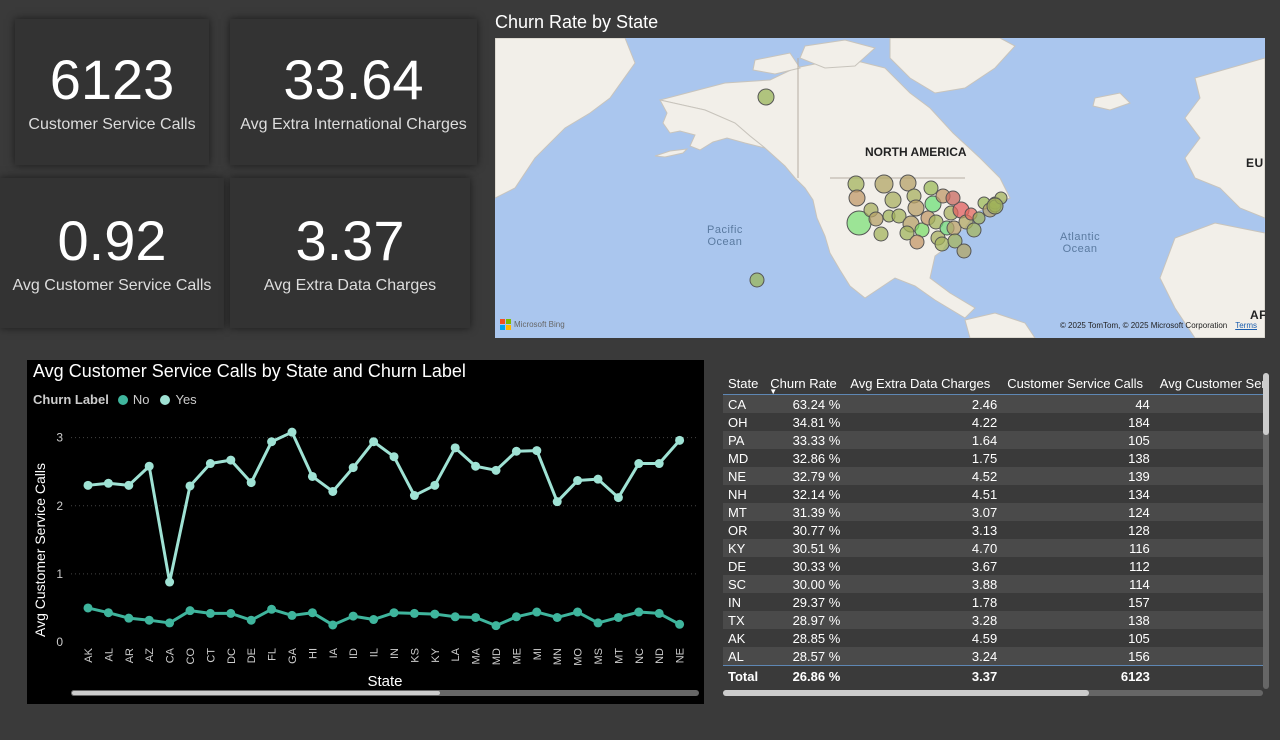 This screenshot has width=1280, height=740. I want to click on table-cell: OH, so click(744, 422).